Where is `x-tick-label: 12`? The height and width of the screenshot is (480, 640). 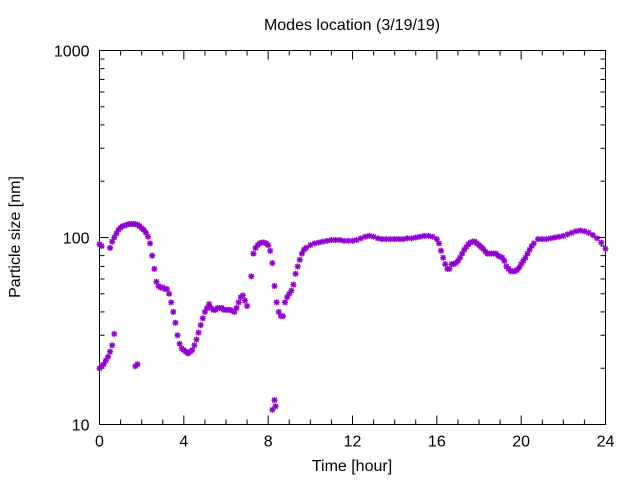 x-tick-label: 12 is located at coordinates (353, 442).